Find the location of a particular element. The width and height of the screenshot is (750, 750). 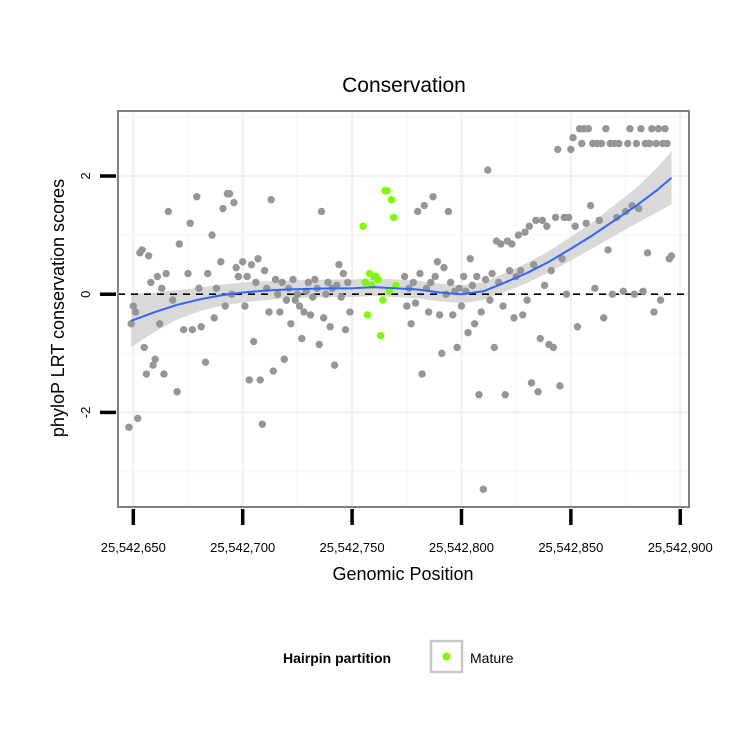

x-tick-label: 25,542,800 is located at coordinates (461, 547).